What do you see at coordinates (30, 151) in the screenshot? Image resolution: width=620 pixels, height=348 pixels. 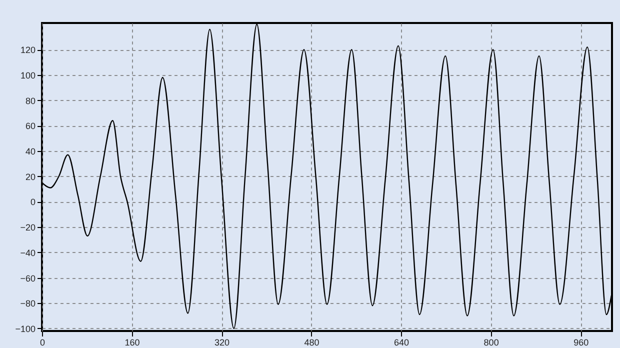 I see `y-tick-label: 40` at bounding box center [30, 151].